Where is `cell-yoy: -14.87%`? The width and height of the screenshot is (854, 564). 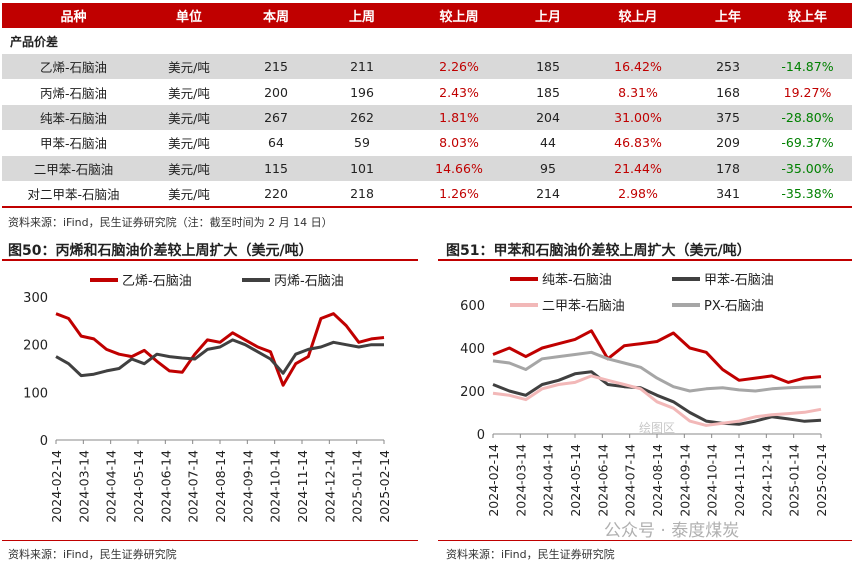
cell-yoy: -14.87% is located at coordinates (807, 67).